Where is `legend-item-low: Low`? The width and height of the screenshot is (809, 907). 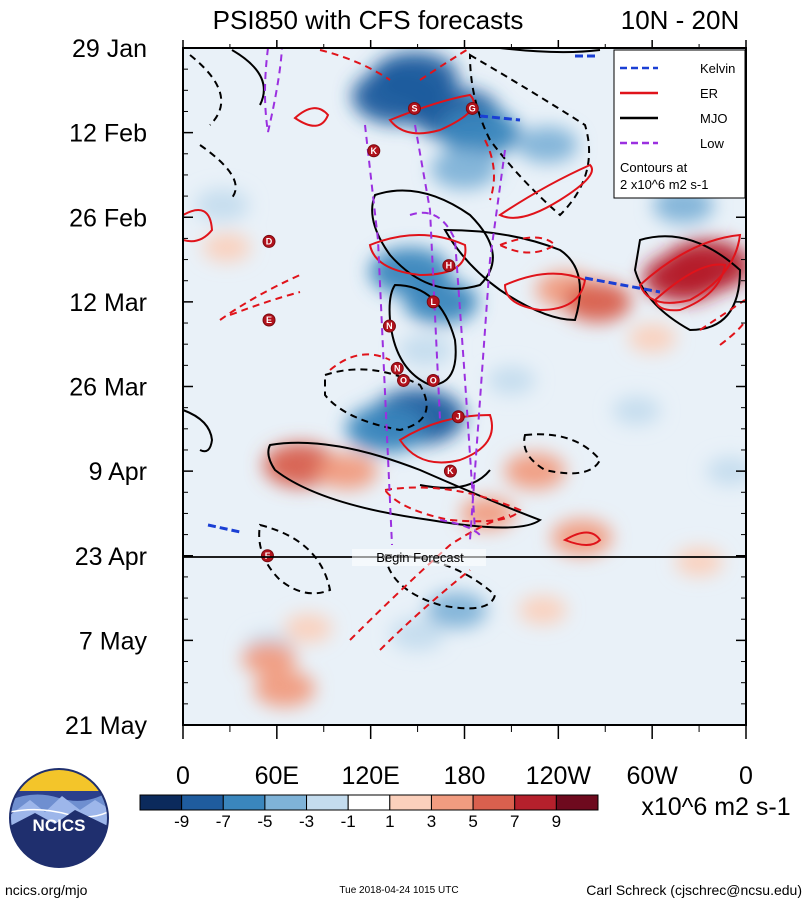
legend-item-low: Low is located at coordinates (672, 143).